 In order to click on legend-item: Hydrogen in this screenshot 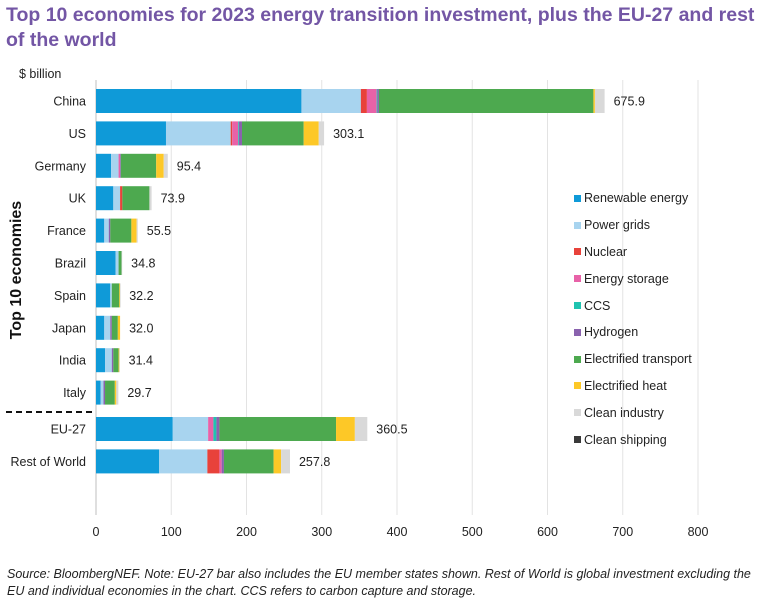, I will do `click(633, 332)`.